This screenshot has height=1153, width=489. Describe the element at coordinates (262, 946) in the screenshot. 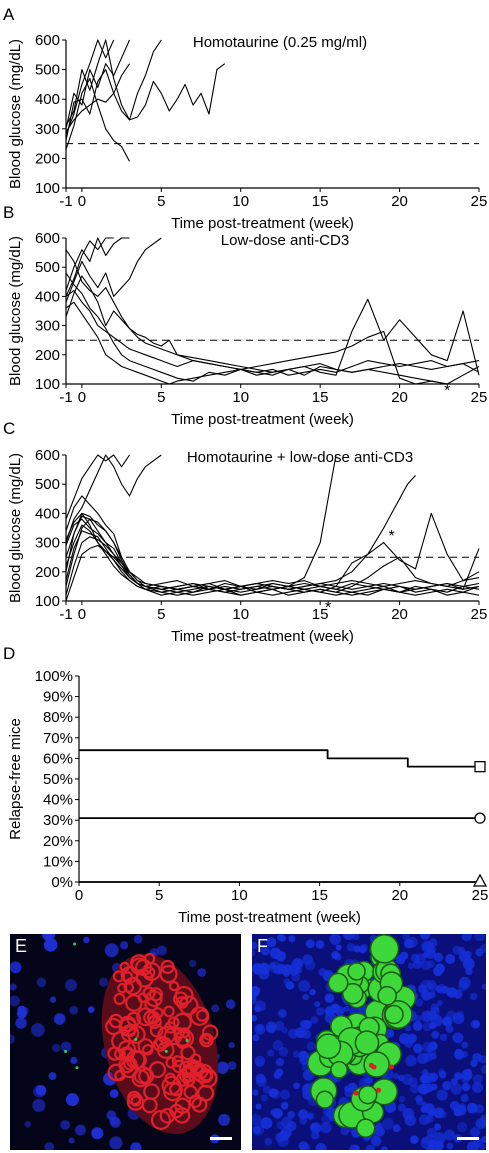

I see `micrograph-f-letter: F` at that location.